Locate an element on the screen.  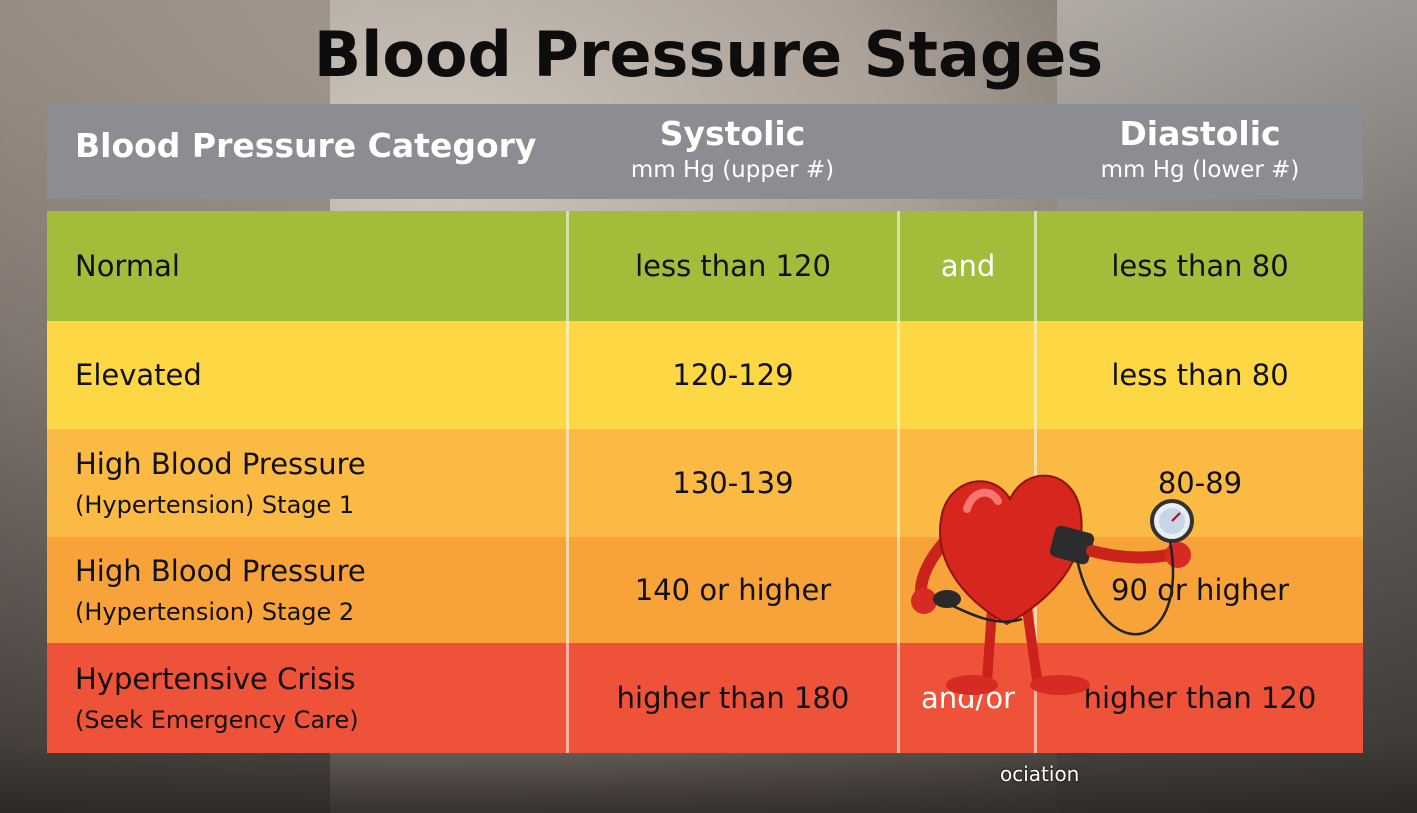
header-diastolic: Diastolic mm Hg (lower #) is located at coordinates (1200, 148).